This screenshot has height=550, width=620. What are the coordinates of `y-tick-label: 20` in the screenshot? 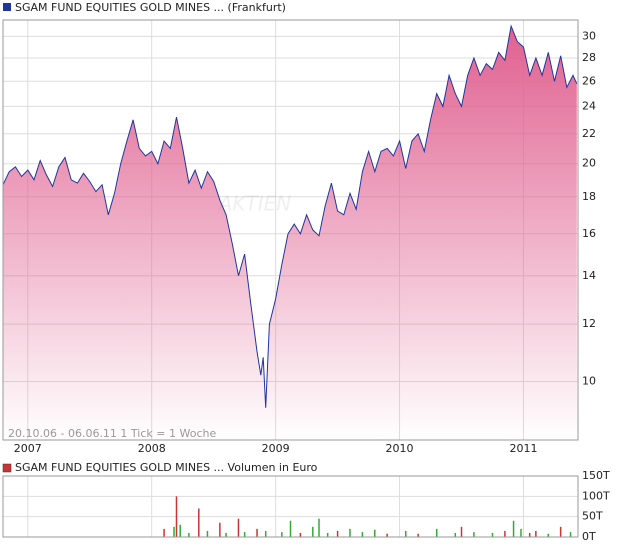 It's located at (589, 163).